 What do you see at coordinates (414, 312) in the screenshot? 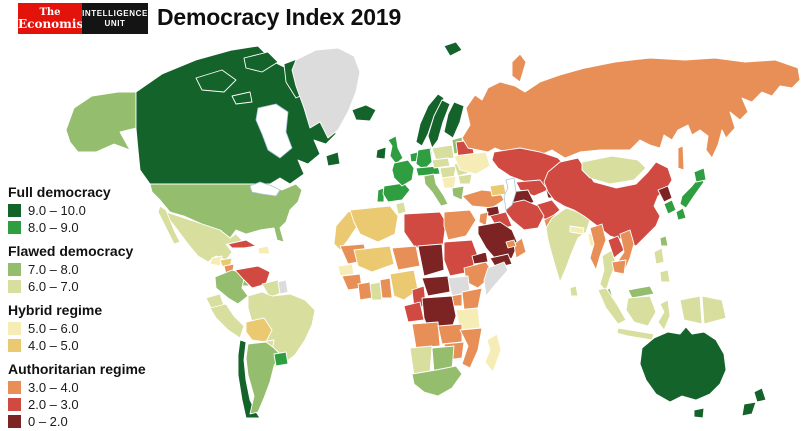
I see `region-gabon-congo` at bounding box center [414, 312].